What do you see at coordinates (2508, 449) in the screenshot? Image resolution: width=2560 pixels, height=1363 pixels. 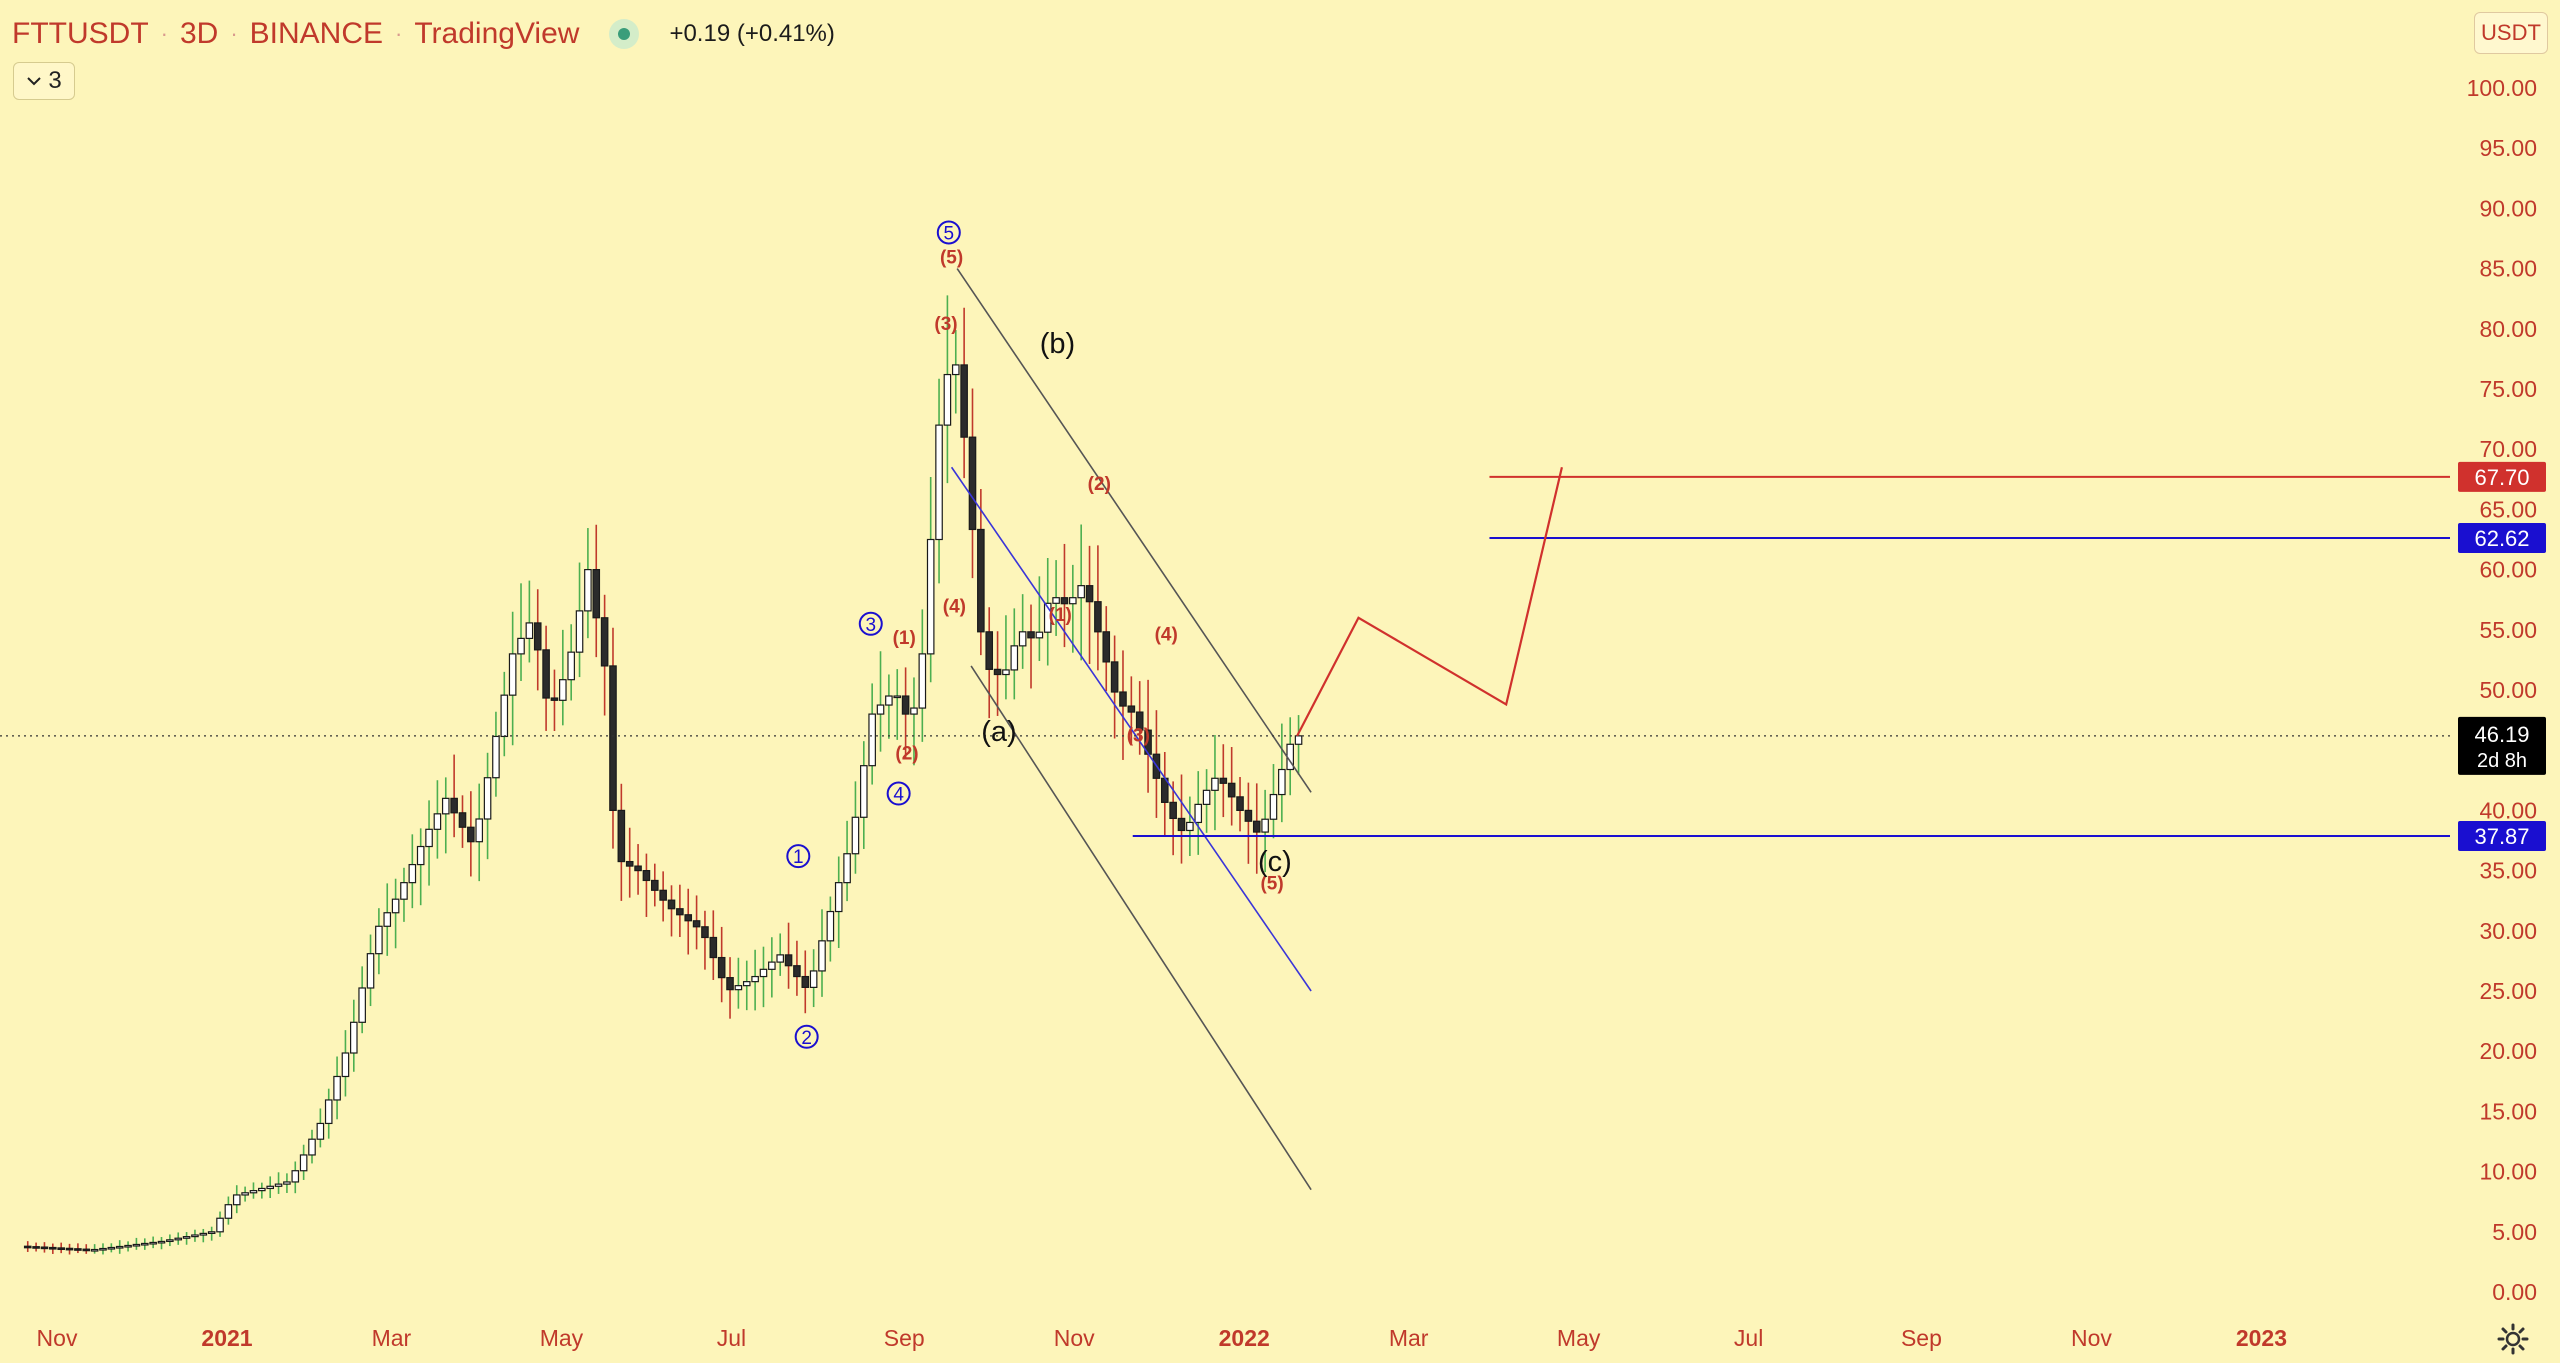 I see `price-tick-label: 70.00` at bounding box center [2508, 449].